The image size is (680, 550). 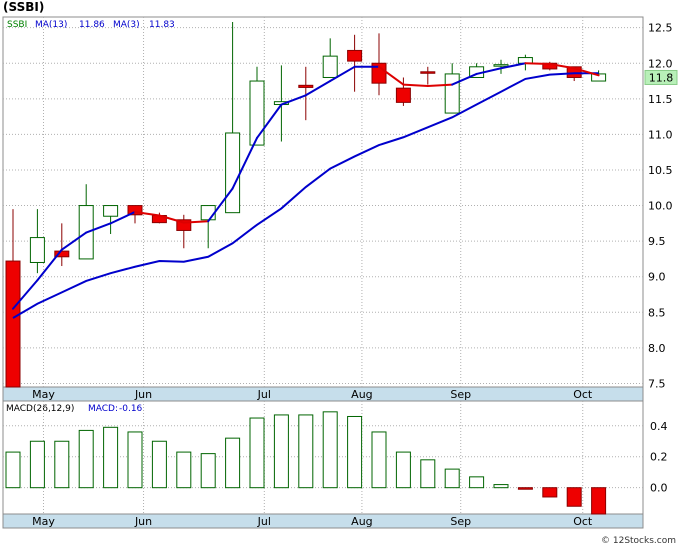 What do you see at coordinates (657, 312) in the screenshot?
I see `price-y-tick-label: 8.5` at bounding box center [657, 312].